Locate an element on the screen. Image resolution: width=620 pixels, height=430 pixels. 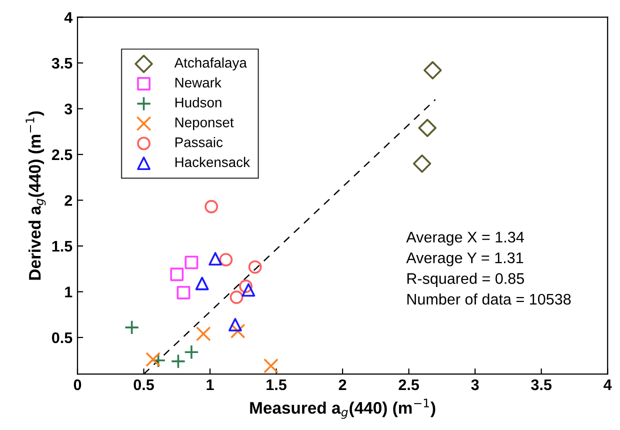
x-tick-label: 0 is located at coordinates (78, 384).